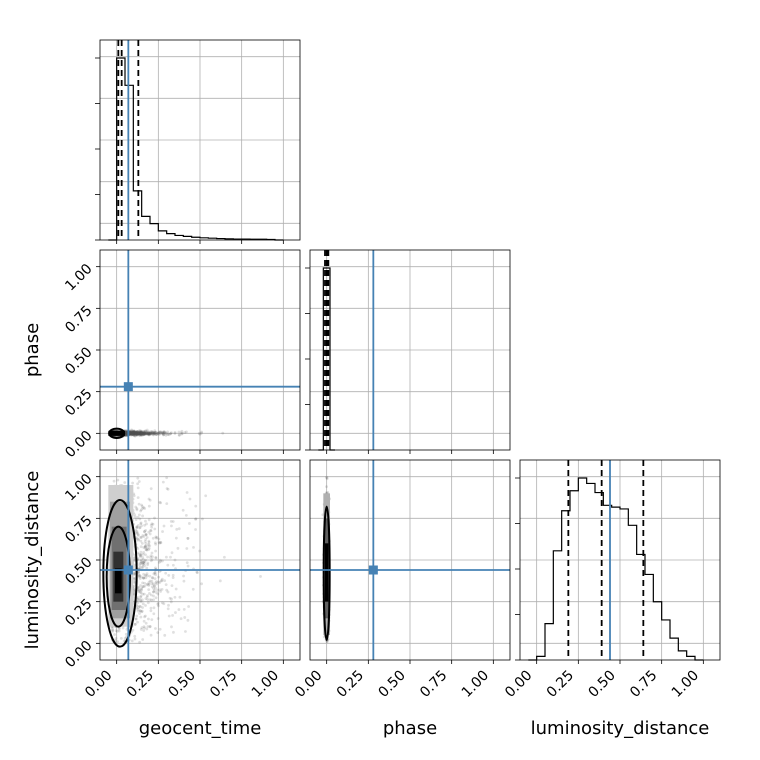 The height and width of the screenshot is (760, 760). What do you see at coordinates (78, 612) in the screenshot?
I see `y-tick-label: 0.25` at bounding box center [78, 612].